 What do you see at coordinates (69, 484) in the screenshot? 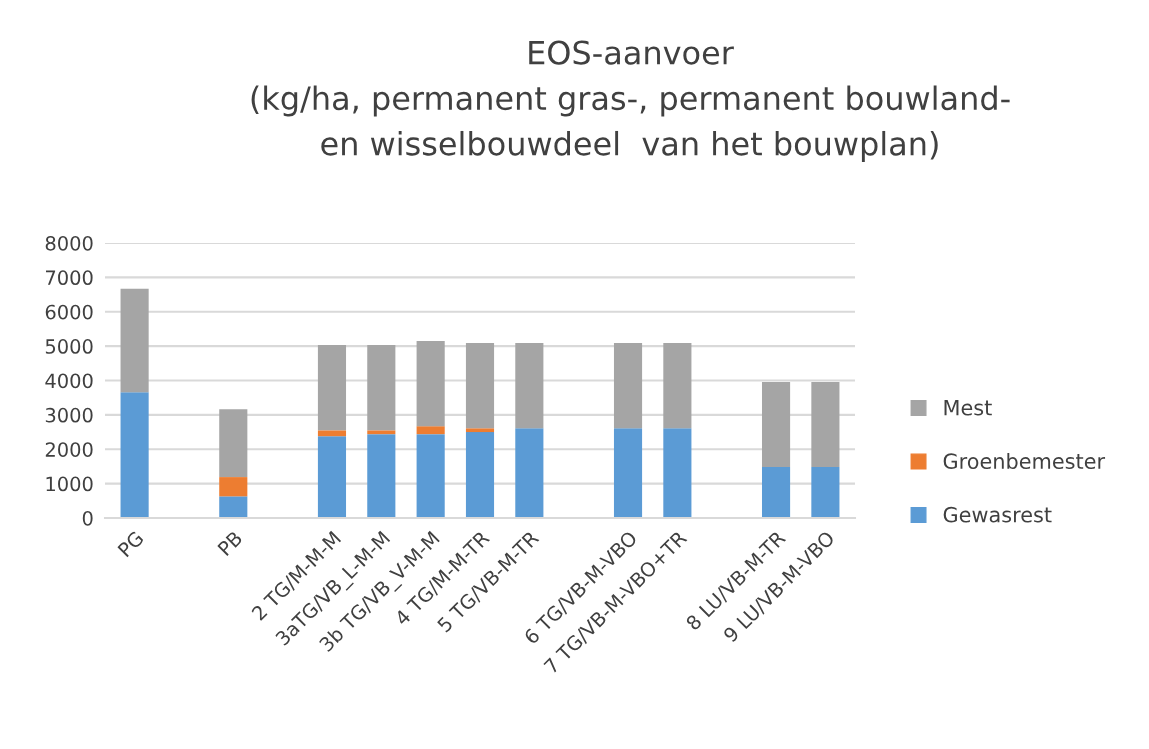
I see `y-tick-label: 1000` at bounding box center [69, 484].